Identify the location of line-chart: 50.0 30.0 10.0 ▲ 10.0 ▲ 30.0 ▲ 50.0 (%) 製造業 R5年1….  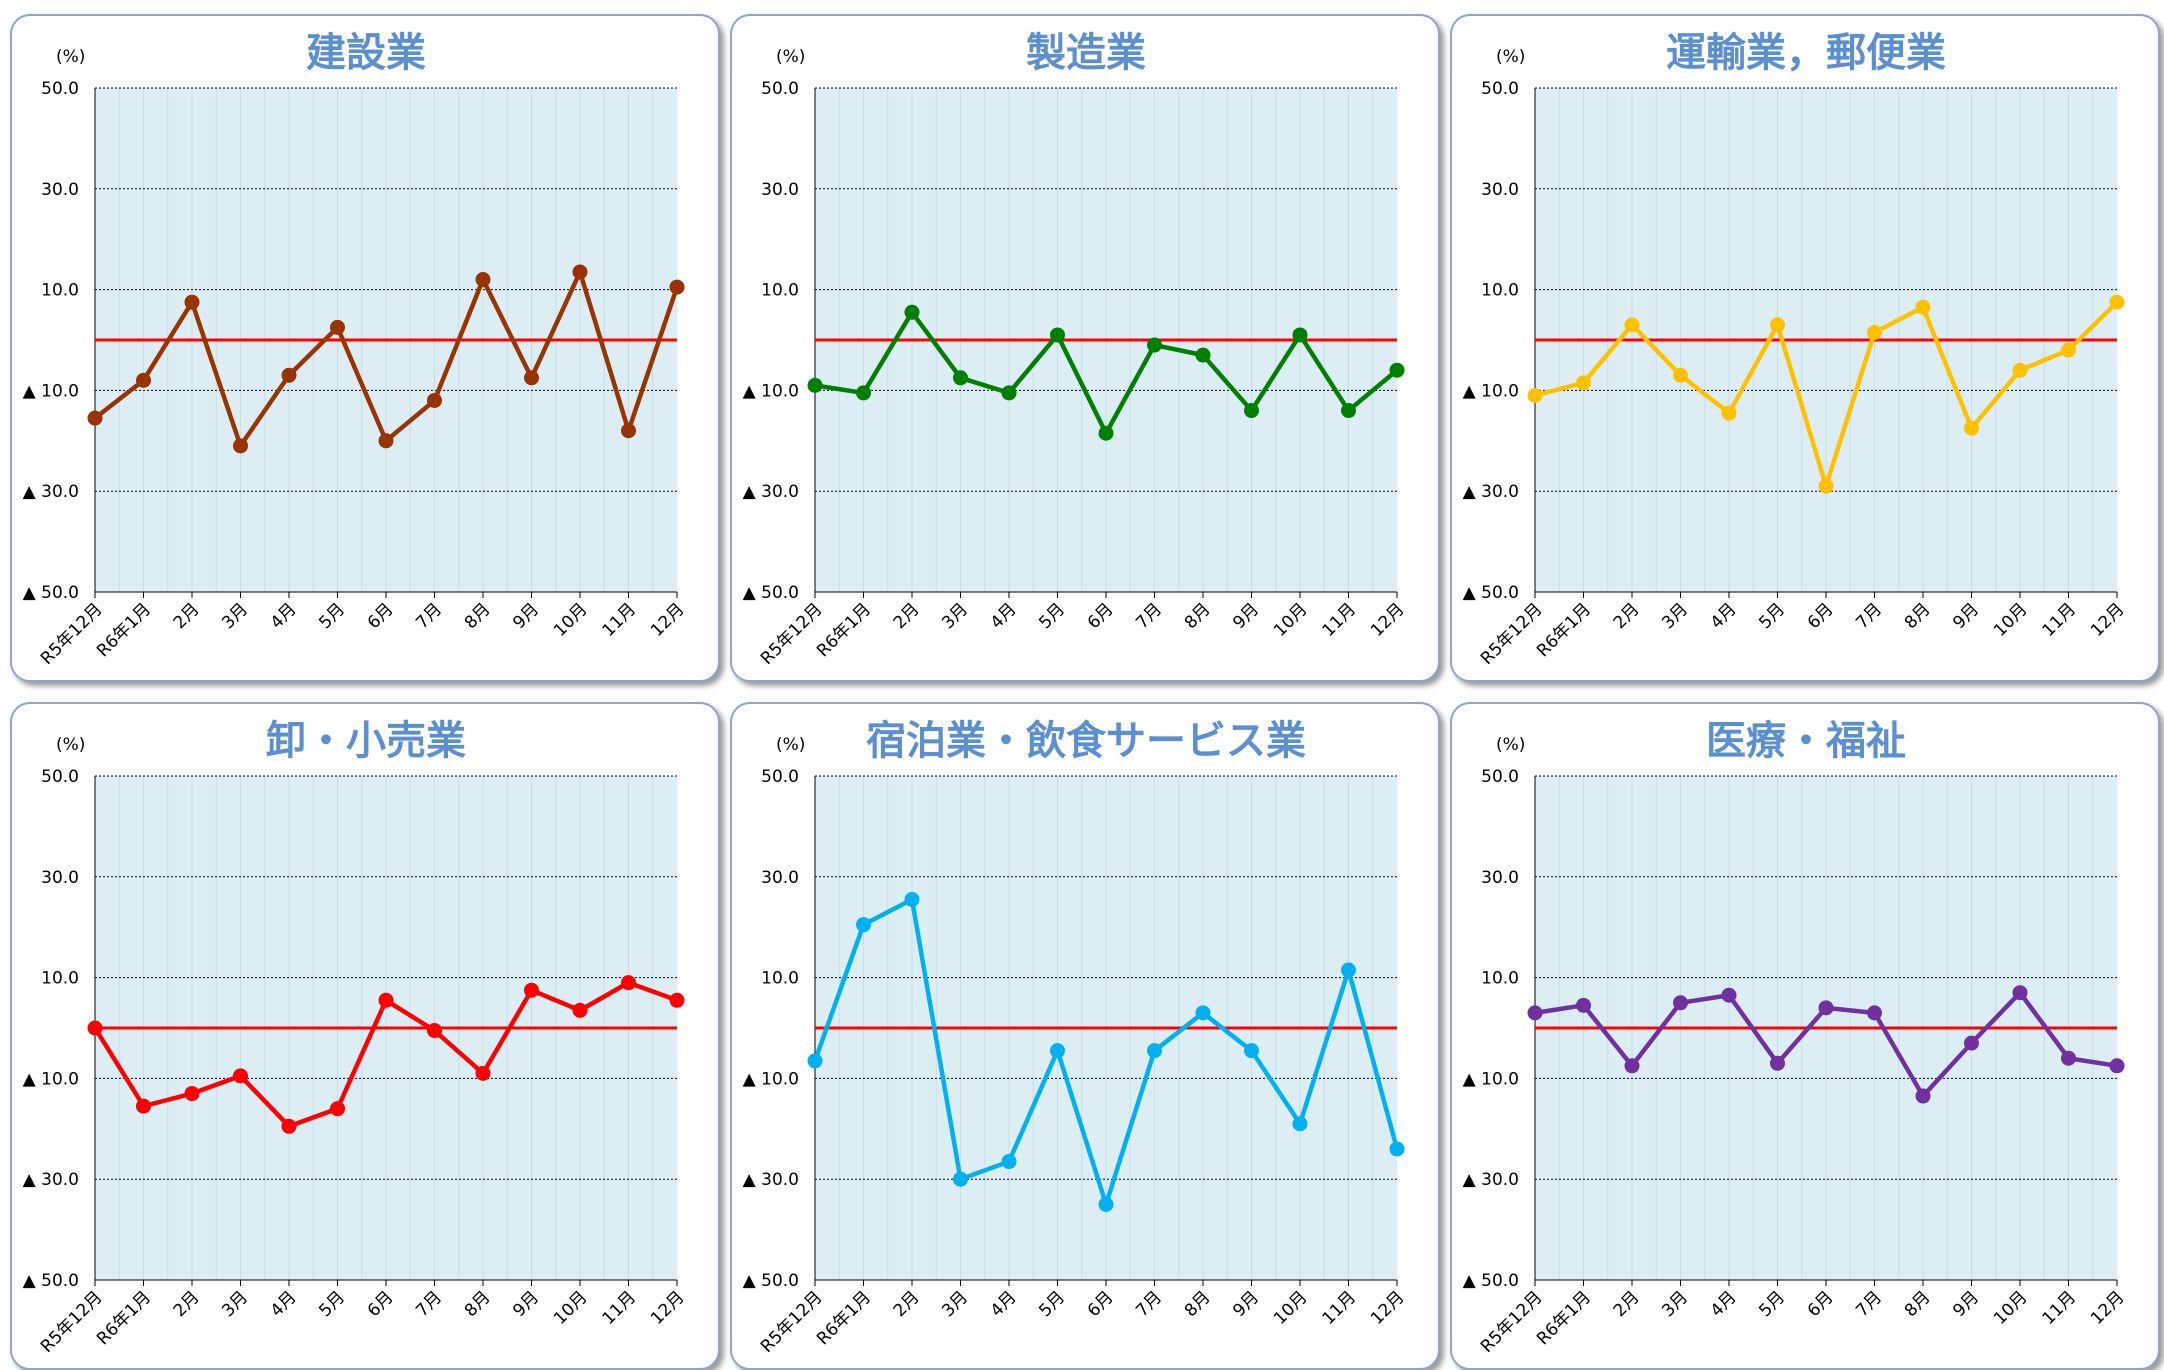
(1076, 349).